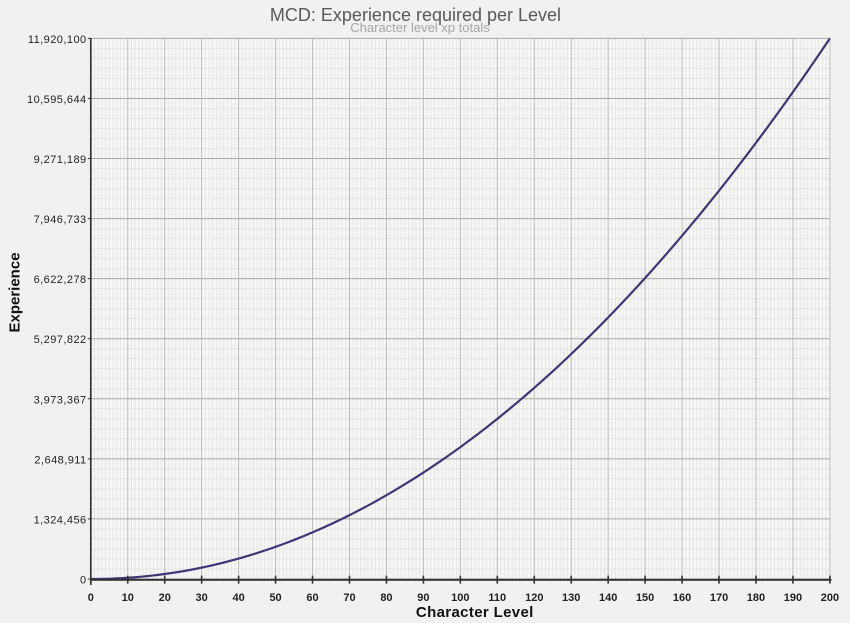 This screenshot has height=623, width=850. Describe the element at coordinates (312, 598) in the screenshot. I see `svg-text: 60` at that location.